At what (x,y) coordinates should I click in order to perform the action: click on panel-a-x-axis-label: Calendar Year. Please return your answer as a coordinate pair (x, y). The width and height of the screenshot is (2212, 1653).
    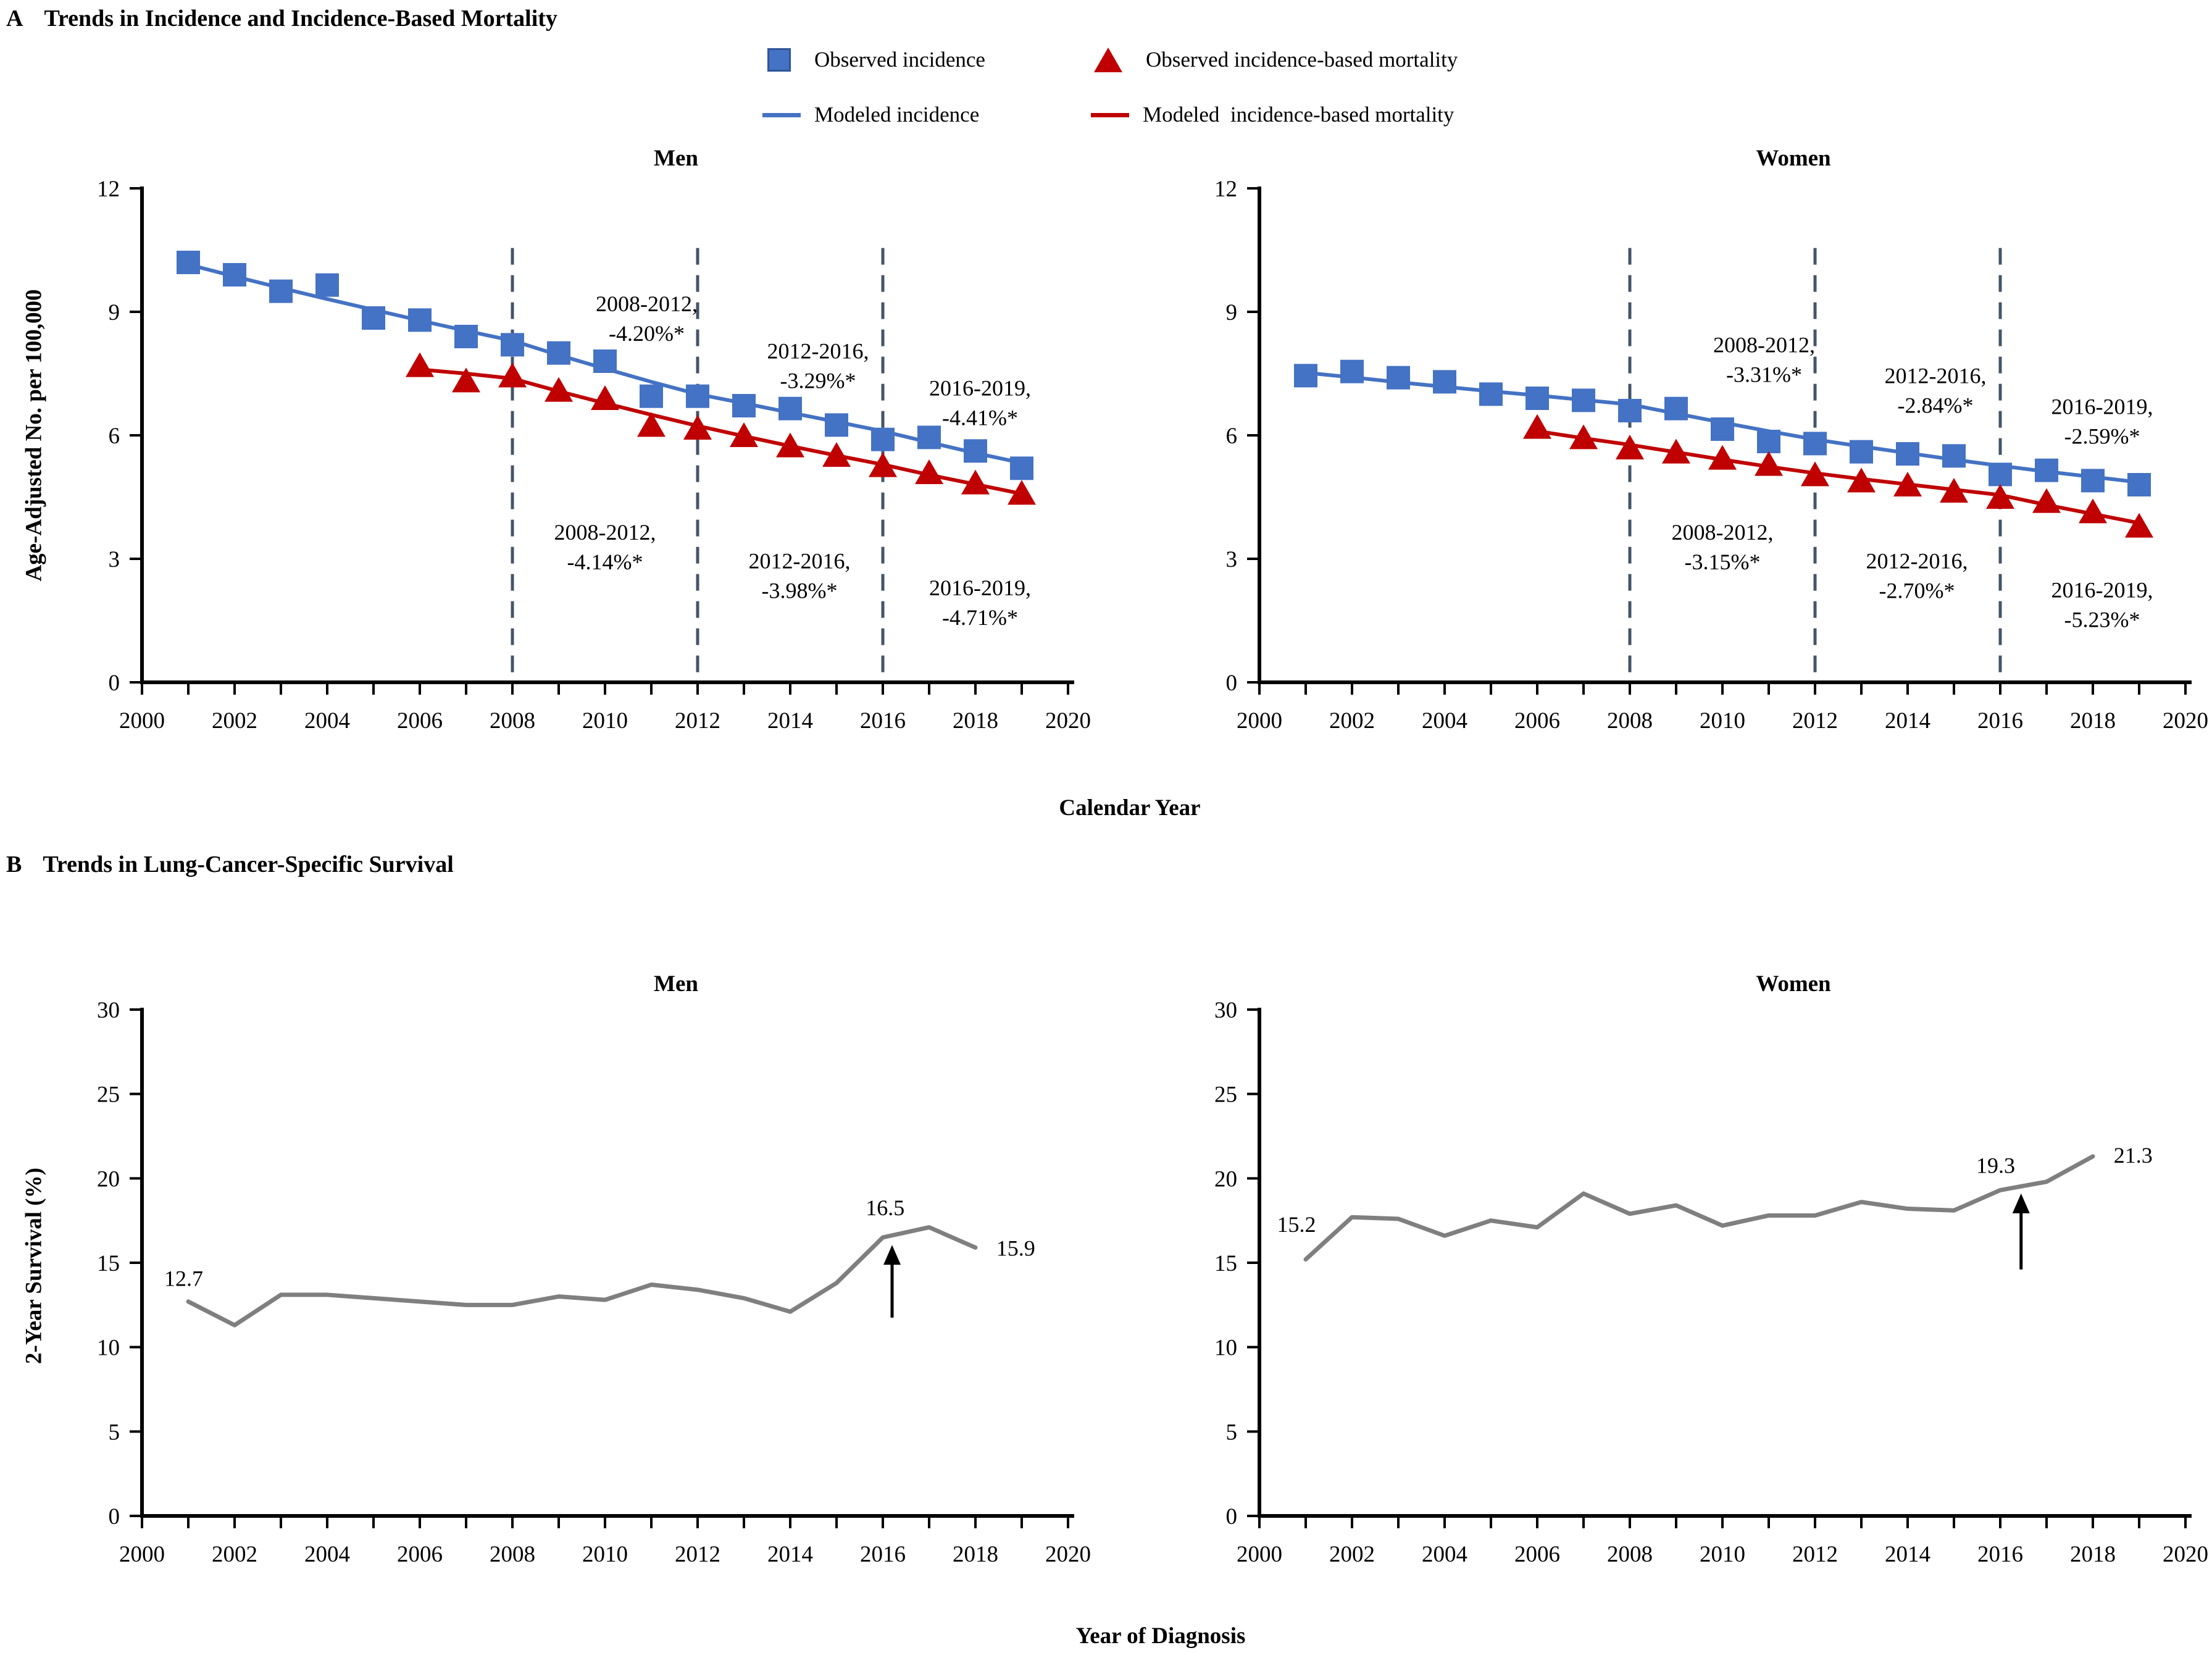
    Looking at the image, I should click on (1130, 808).